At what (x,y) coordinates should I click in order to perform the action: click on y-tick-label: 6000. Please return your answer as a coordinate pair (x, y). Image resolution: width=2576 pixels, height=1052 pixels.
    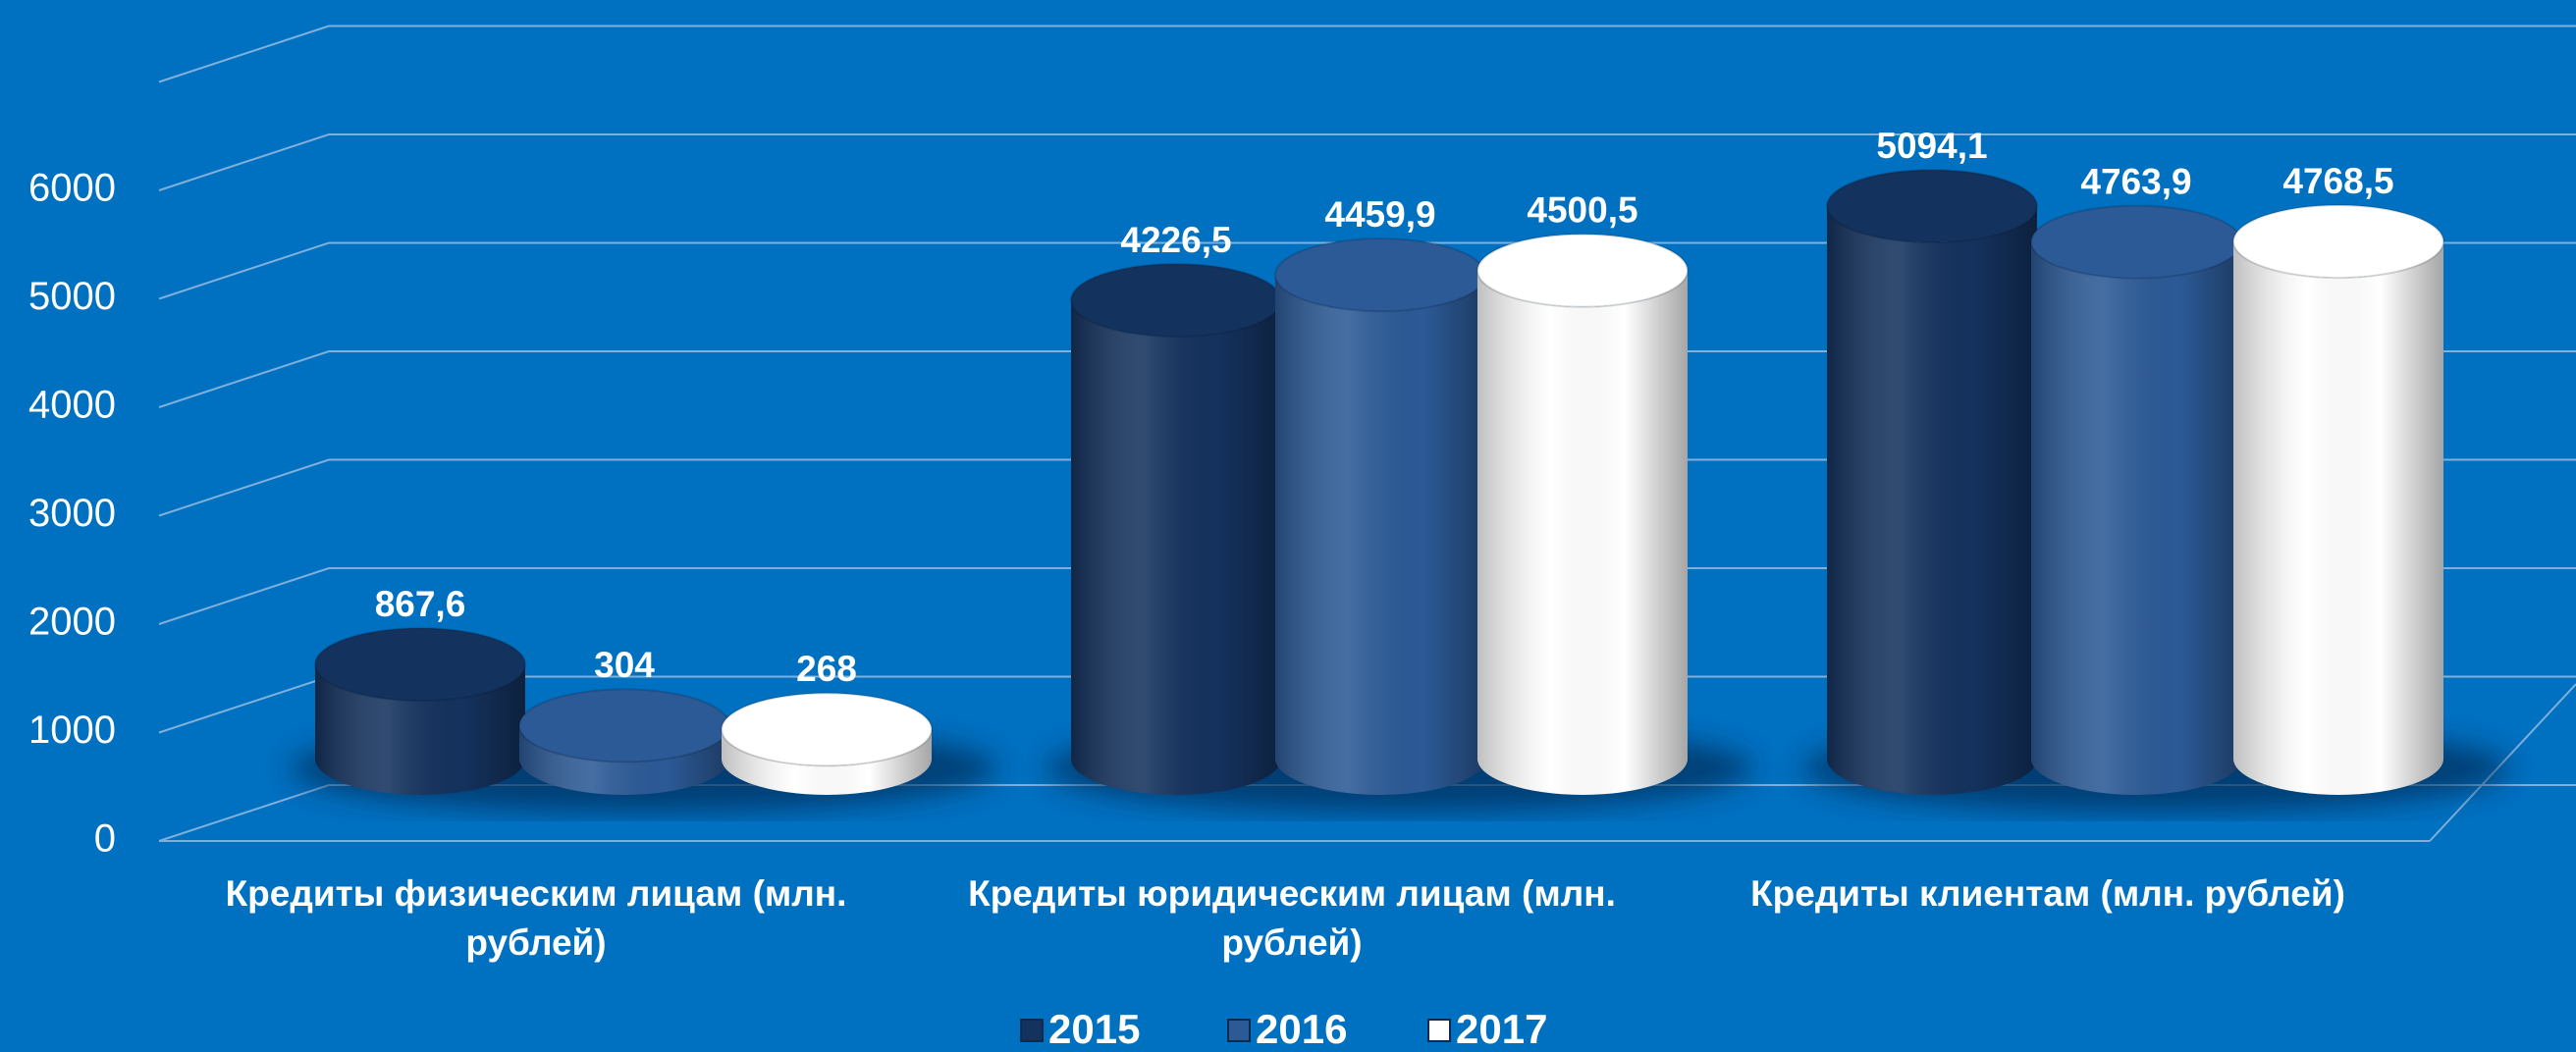
    Looking at the image, I should click on (72, 188).